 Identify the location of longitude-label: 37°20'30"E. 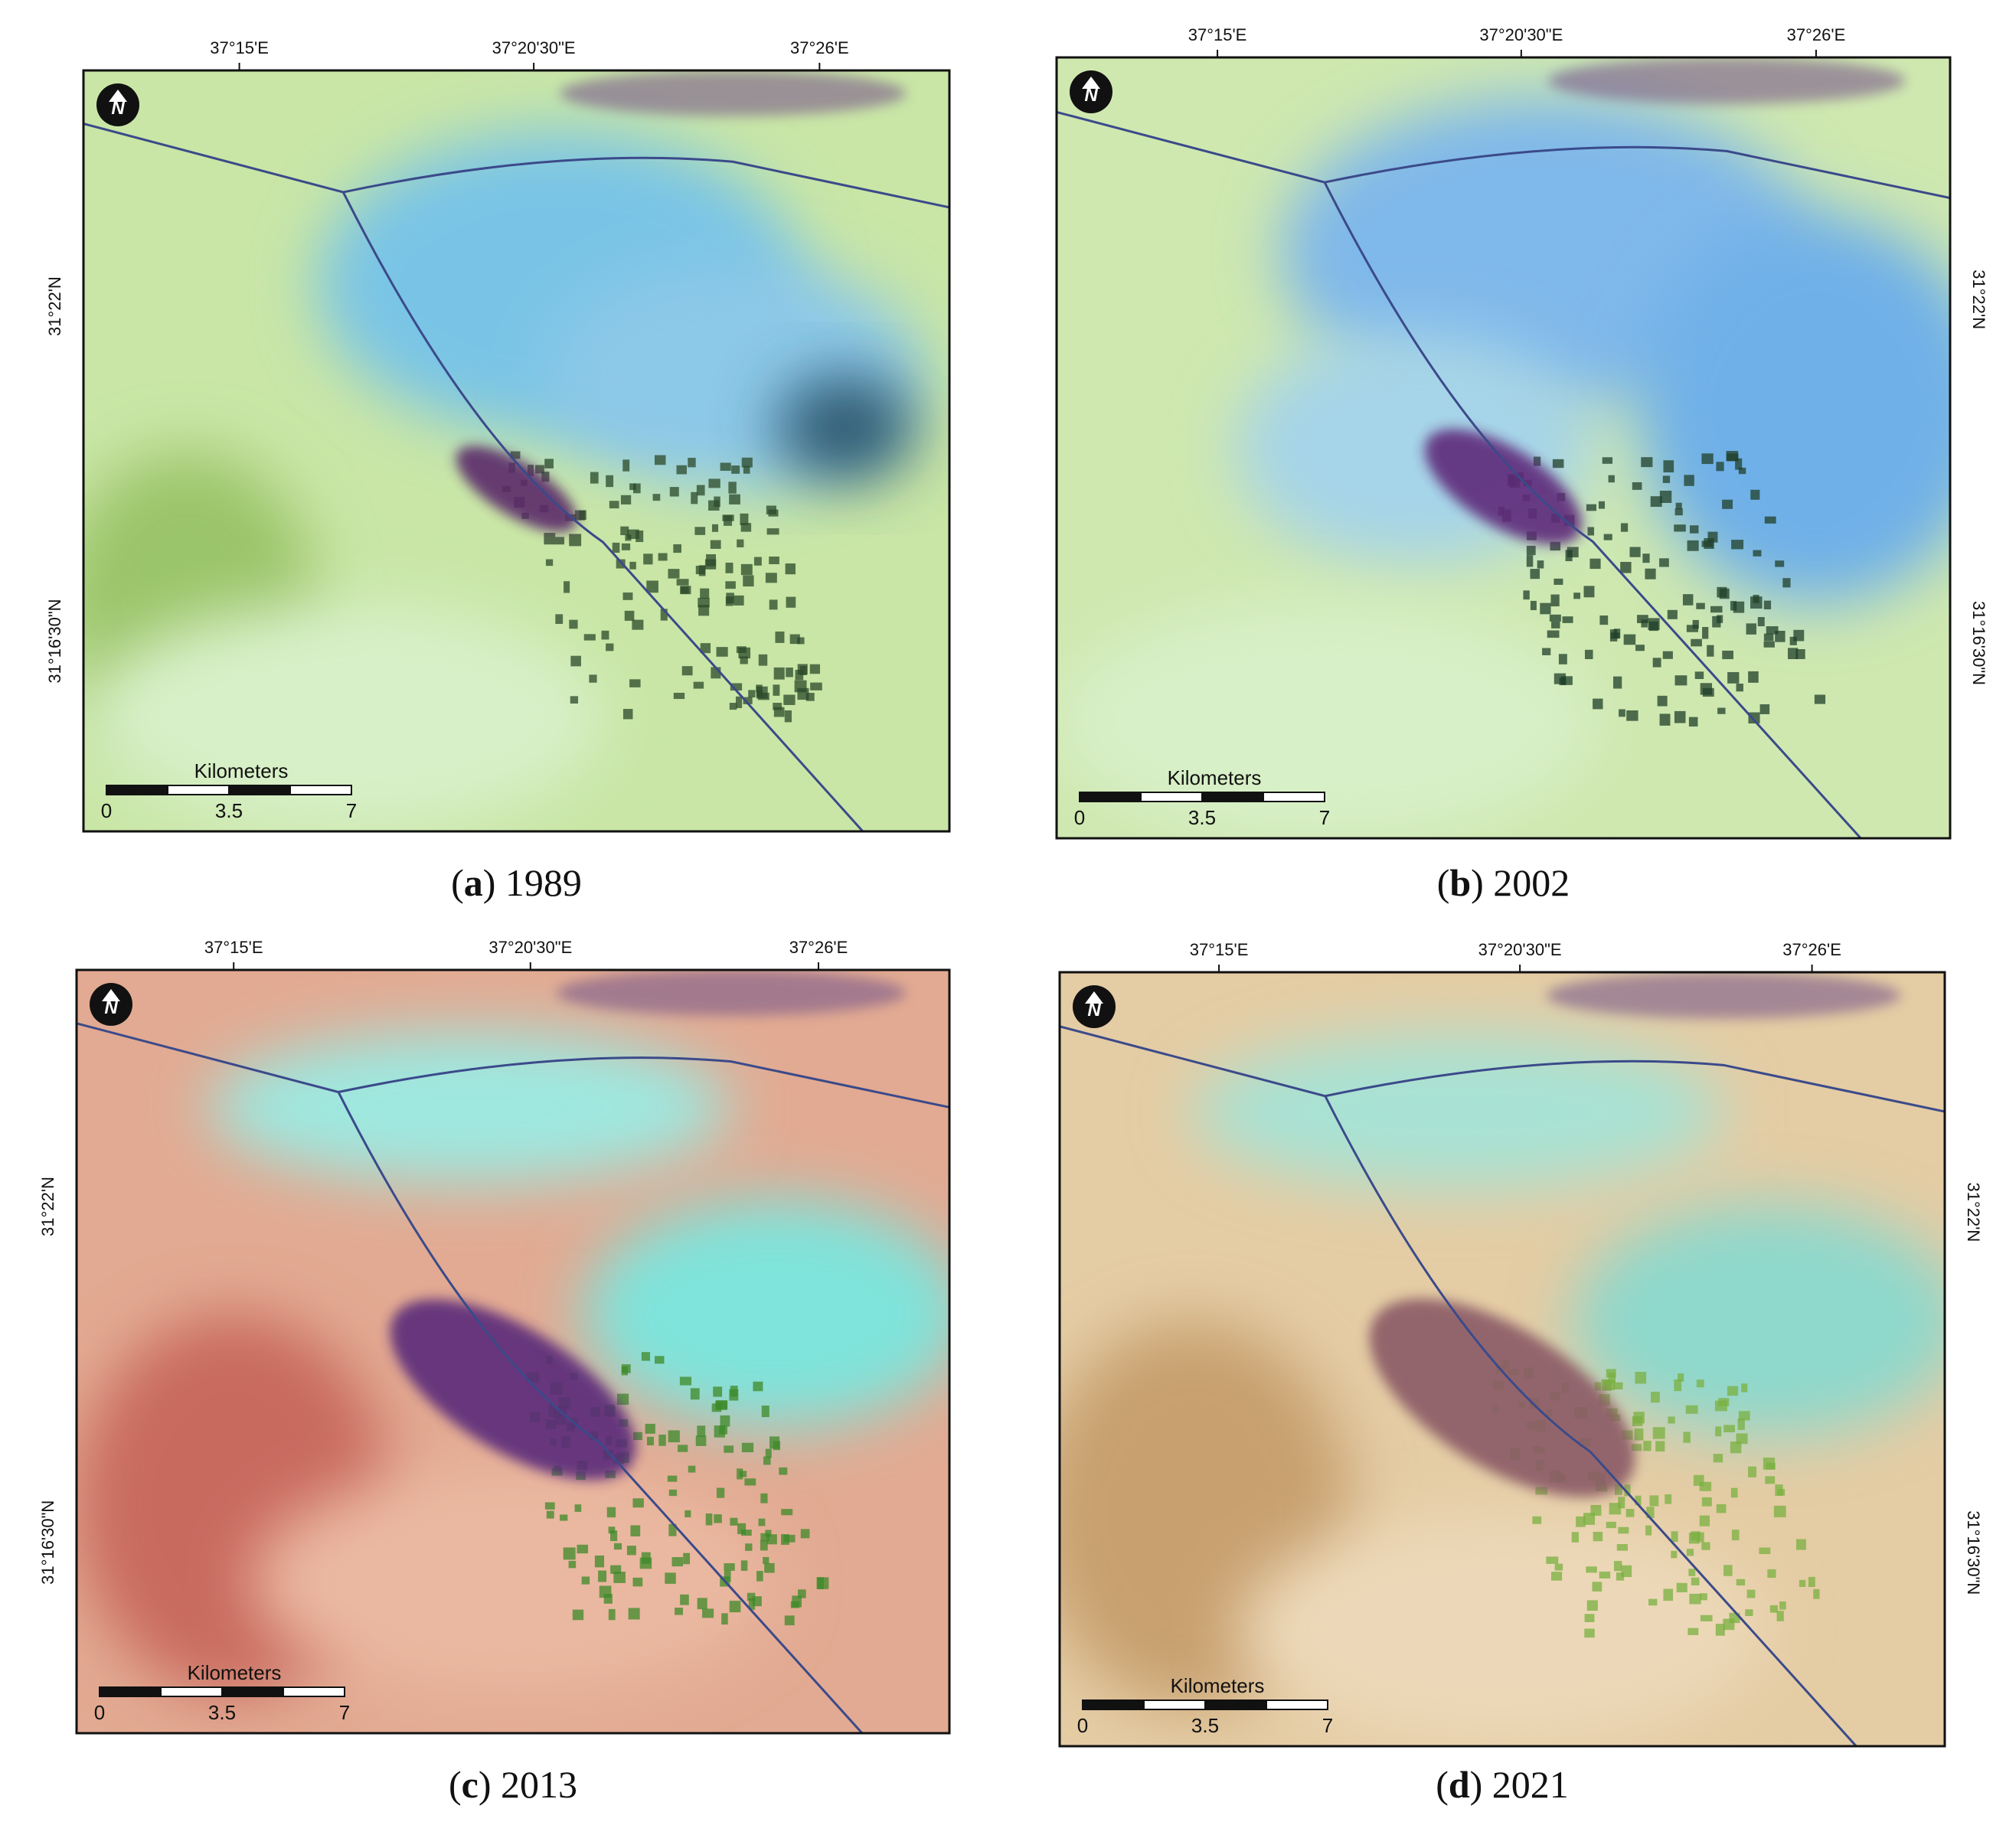
(530, 948).